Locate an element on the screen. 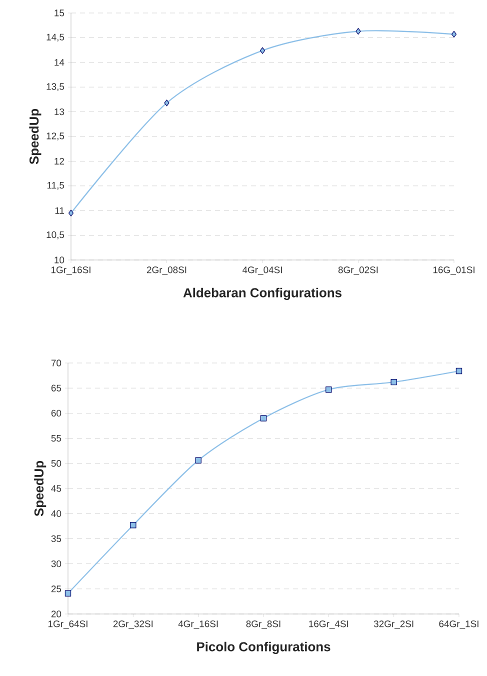  x-tick-label: 4Gr_16SI is located at coordinates (198, 624).